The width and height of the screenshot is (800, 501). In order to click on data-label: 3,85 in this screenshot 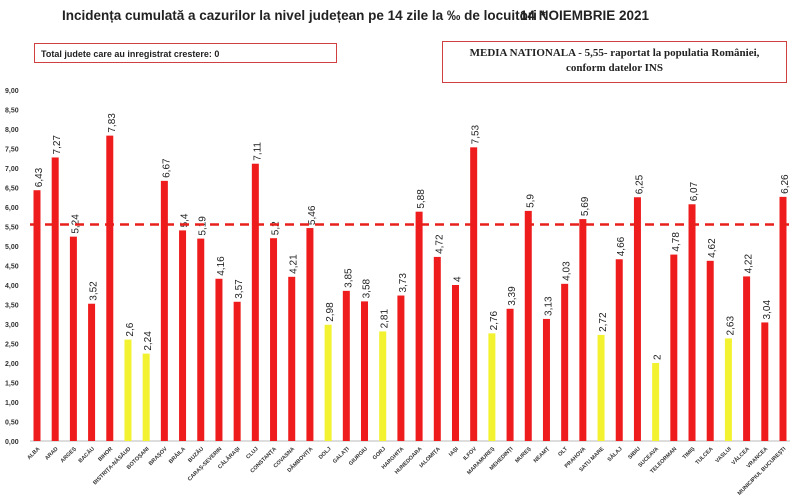, I will do `click(348, 278)`.